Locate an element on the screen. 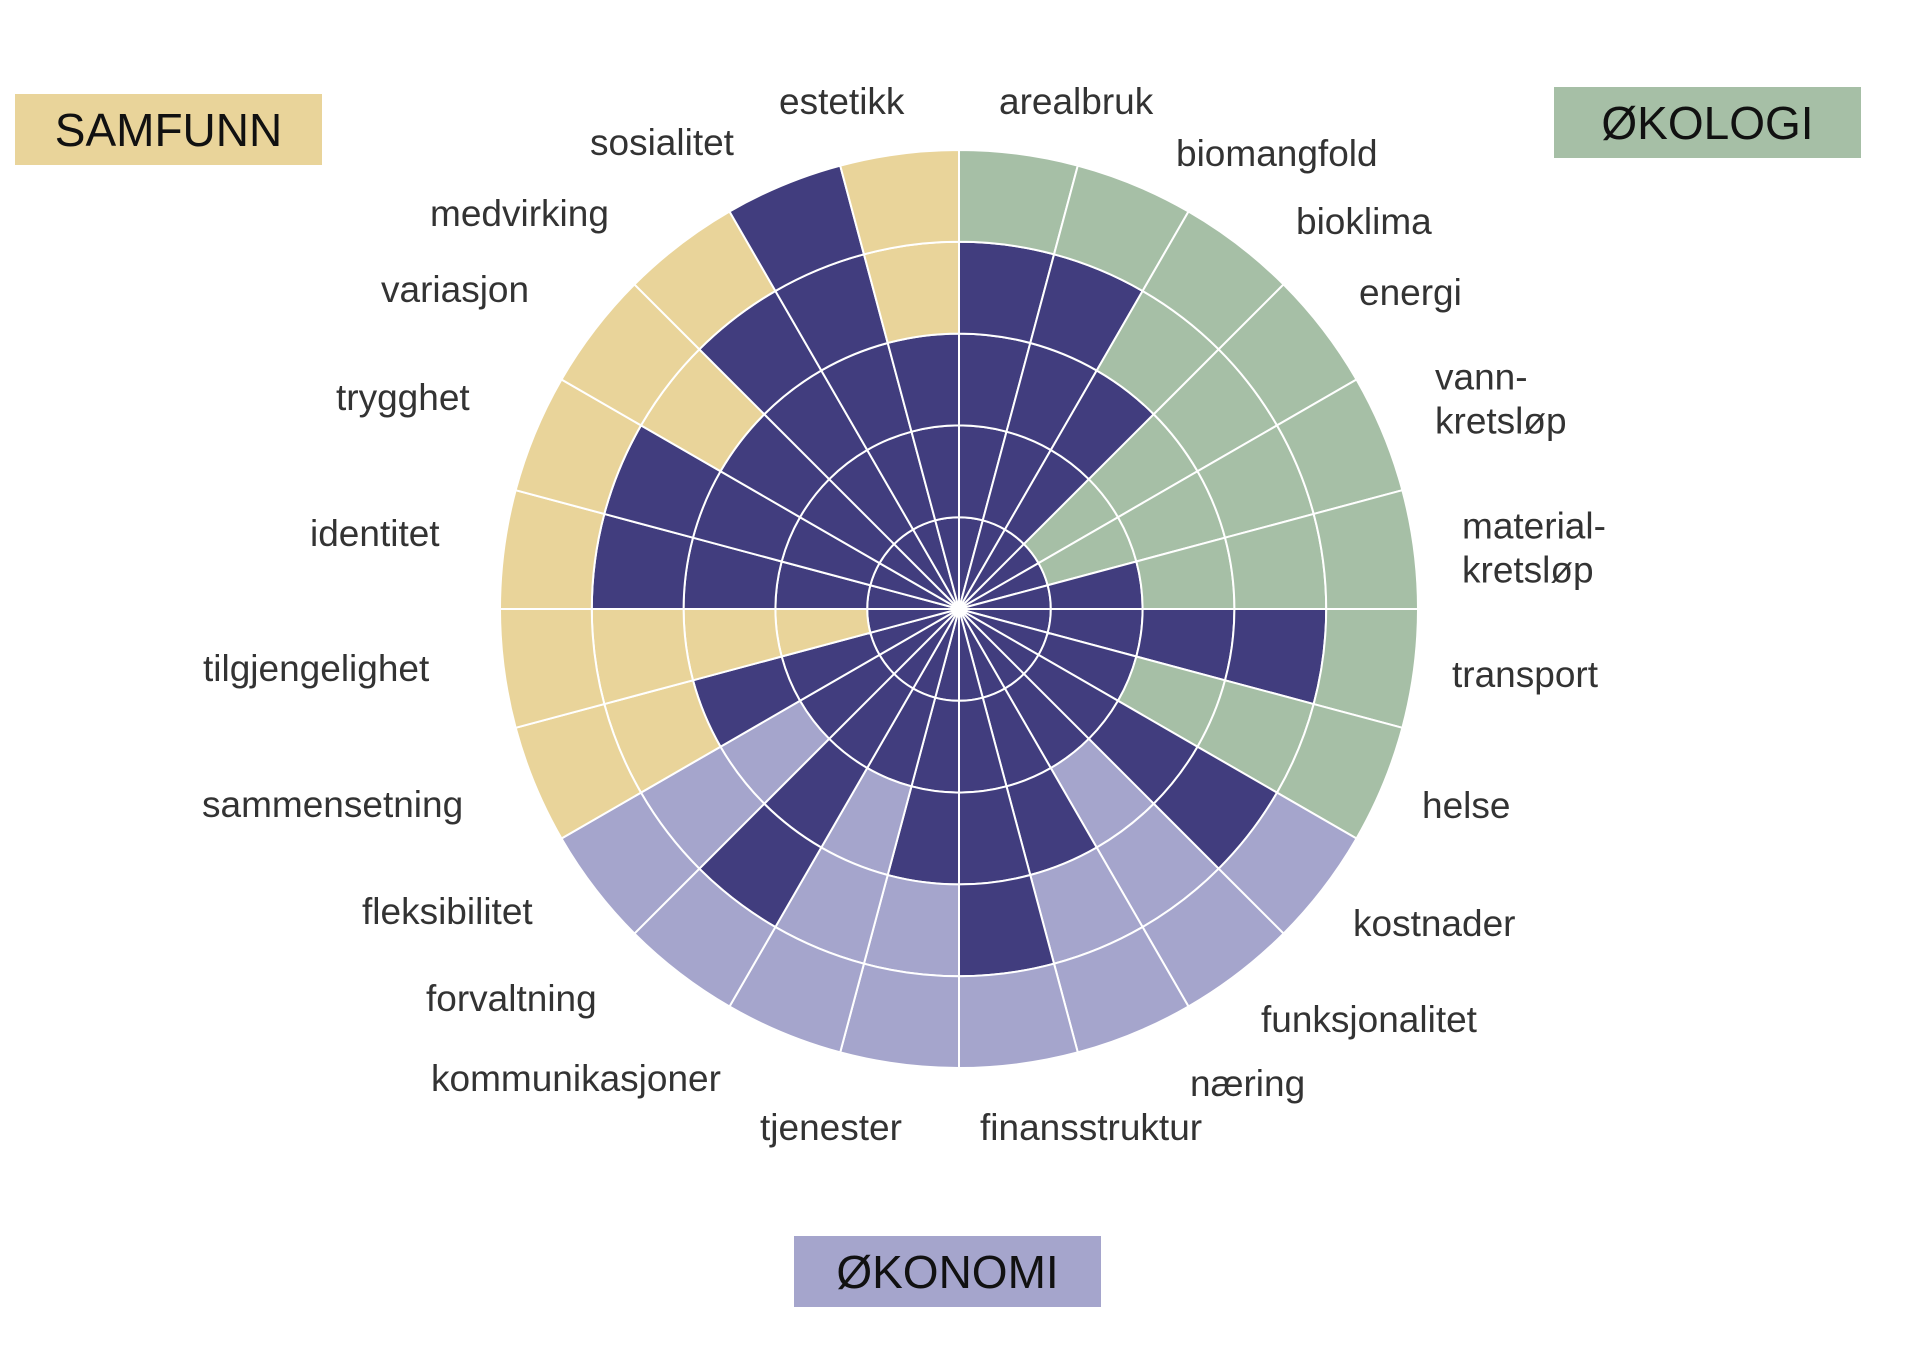 The image size is (1920, 1363). category-box-economy: ØKONOMI is located at coordinates (947, 1271).